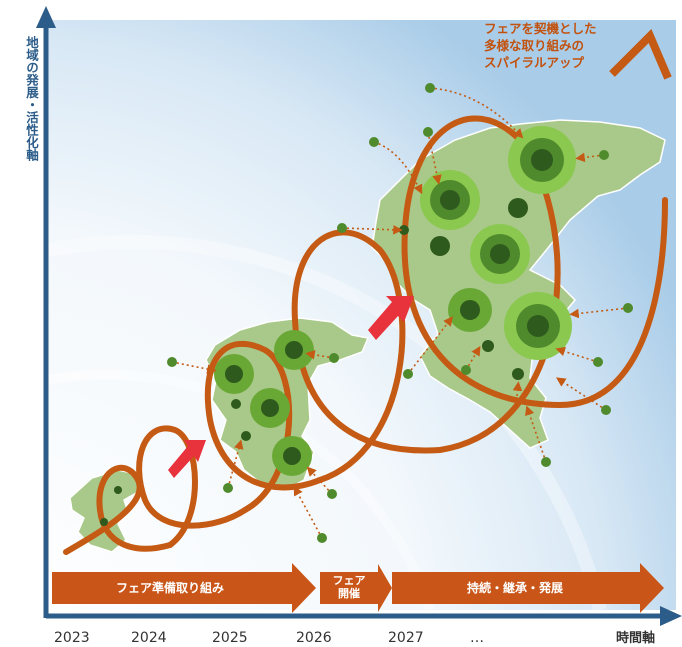 This screenshot has width=682, height=647. I want to click on spiral-arrowhead, so click(640, 54).